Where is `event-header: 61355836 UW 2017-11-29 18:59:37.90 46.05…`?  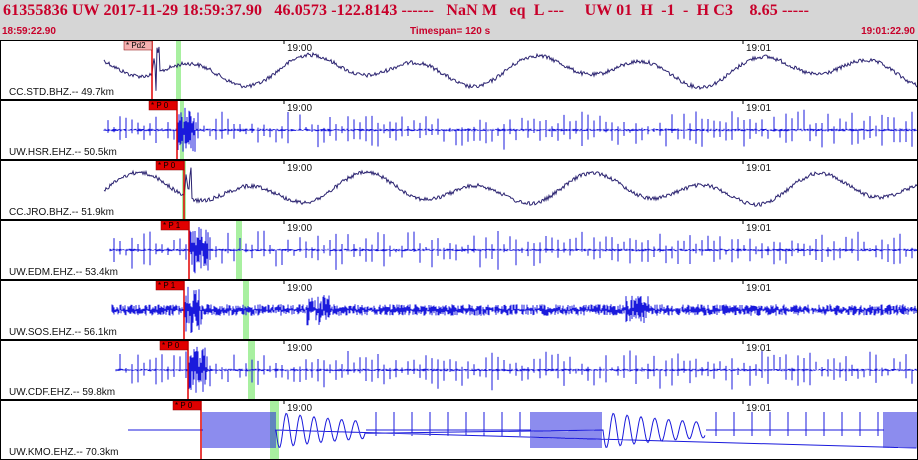
event-header: 61355836 UW 2017-11-29 18:59:37.90 46.05… is located at coordinates (459, 20).